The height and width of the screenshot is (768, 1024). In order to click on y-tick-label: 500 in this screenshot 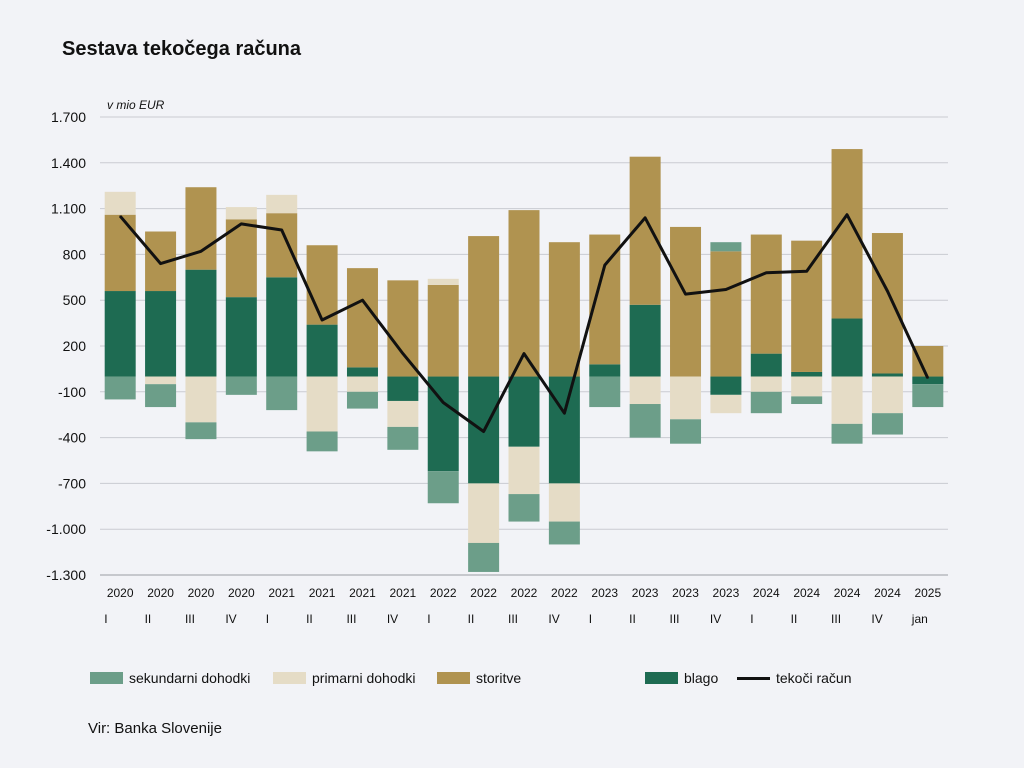, I will do `click(75, 300)`.